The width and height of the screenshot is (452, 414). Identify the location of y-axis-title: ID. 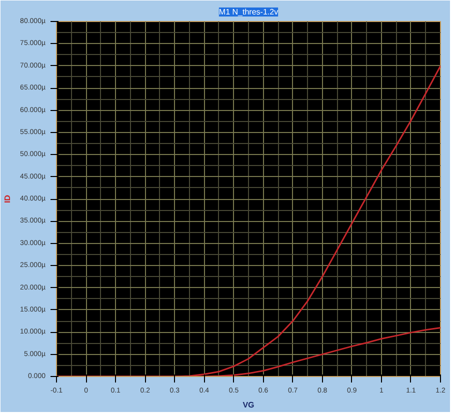
(7, 198).